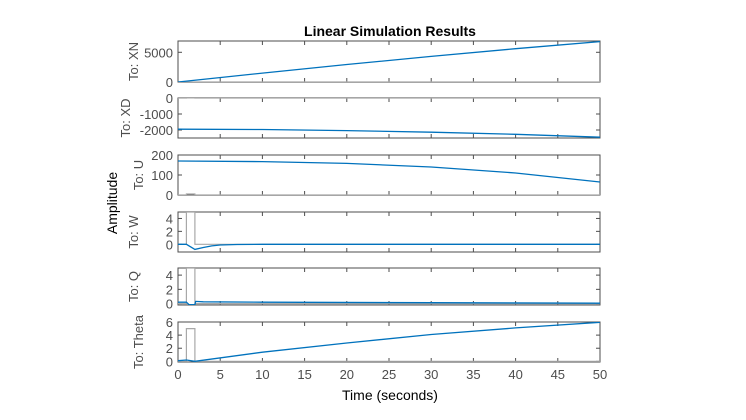 The width and height of the screenshot is (746, 420). What do you see at coordinates (177, 374) in the screenshot?
I see `x-tick-label: 0` at bounding box center [177, 374].